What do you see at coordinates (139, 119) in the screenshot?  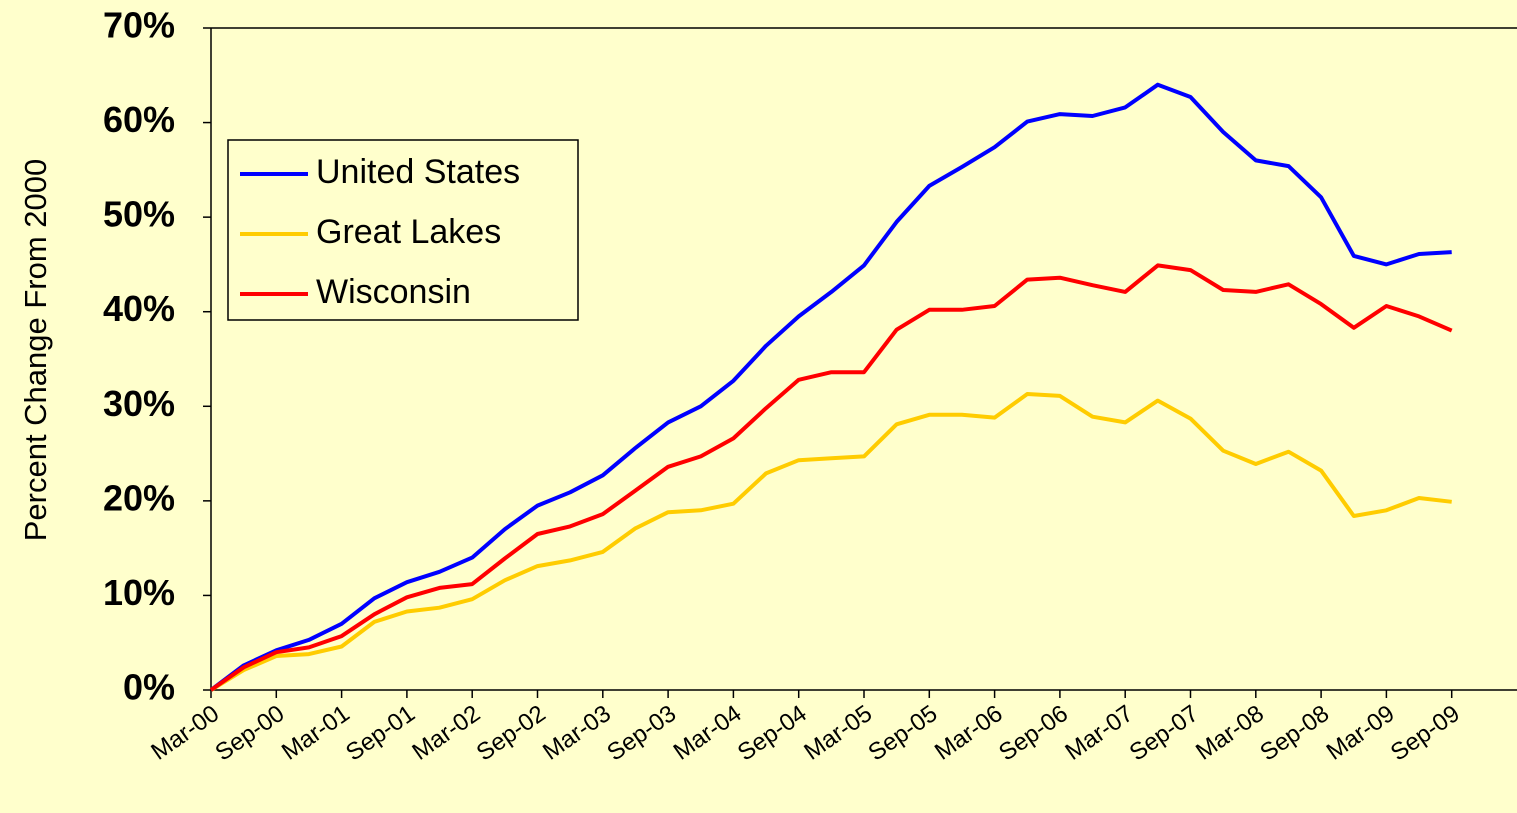 I see `y-tick-label: 60%` at bounding box center [139, 119].